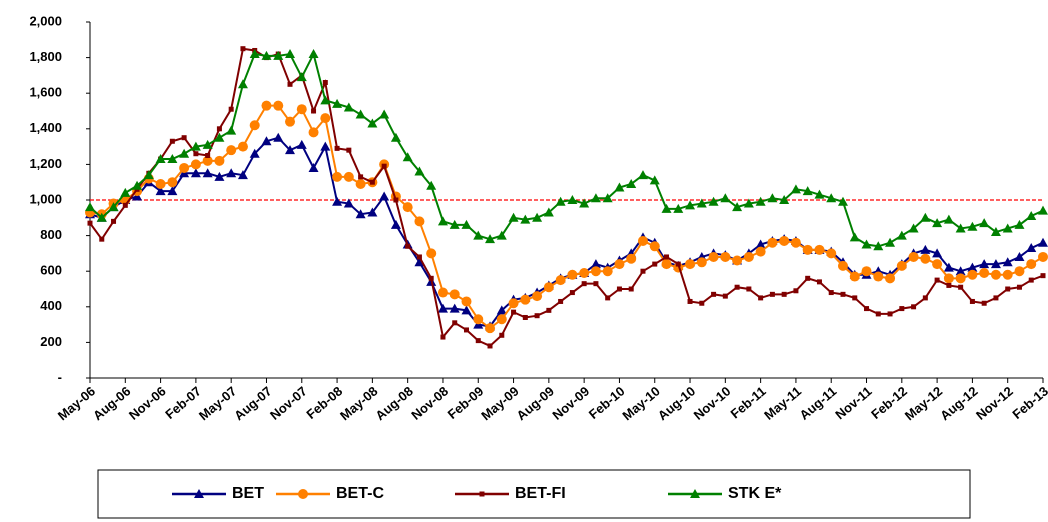 This screenshot has height=522, width=1048. I want to click on x-tick-label: Aug-10, so click(676, 403).